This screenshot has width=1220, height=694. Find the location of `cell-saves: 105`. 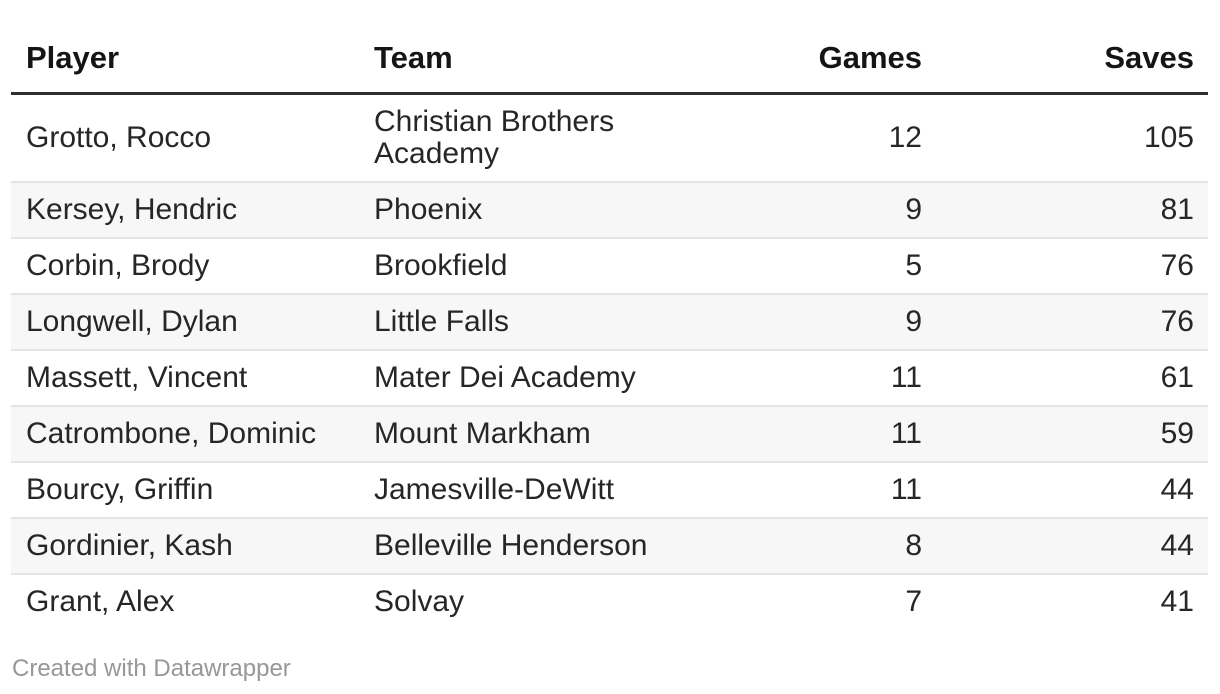

cell-saves: 105 is located at coordinates (1168, 137).